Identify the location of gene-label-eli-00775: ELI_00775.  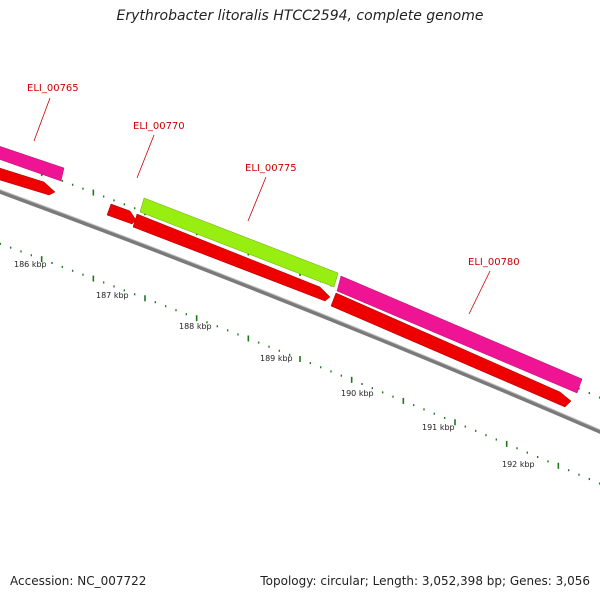
(271, 168).